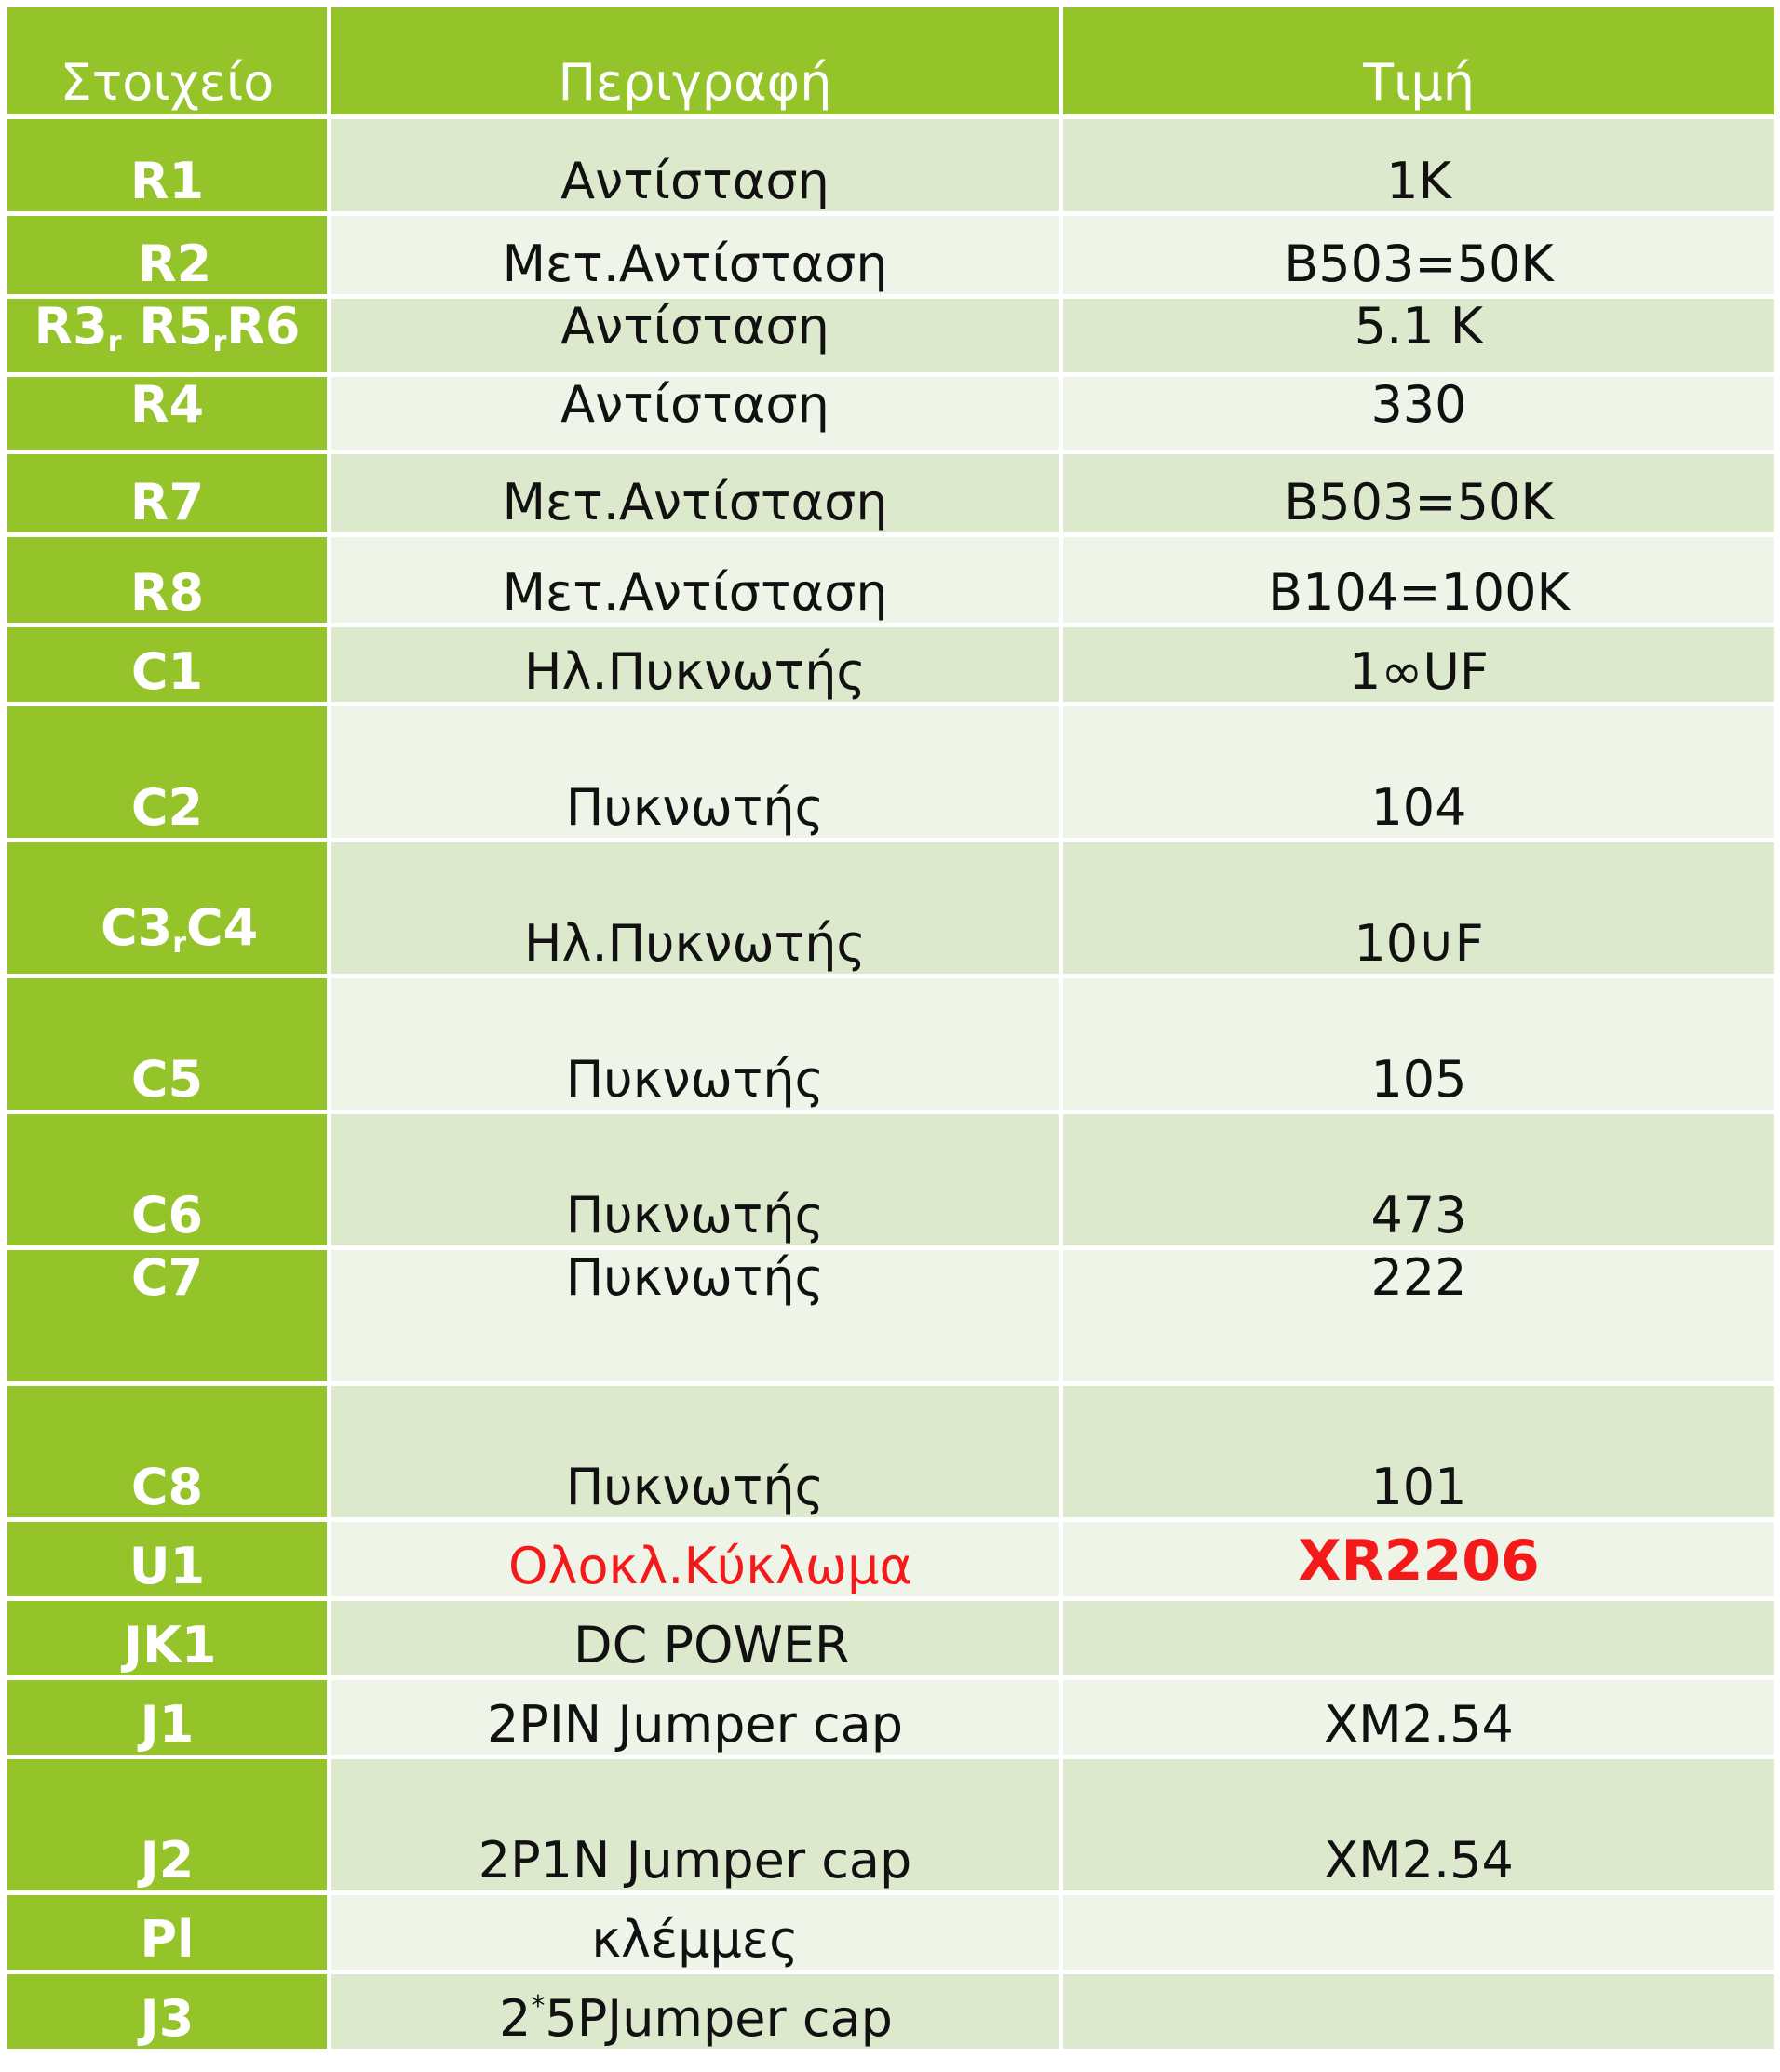 This screenshot has height=2072, width=1780. Describe the element at coordinates (515, 2019) in the screenshot. I see `desc-part: 2` at that location.